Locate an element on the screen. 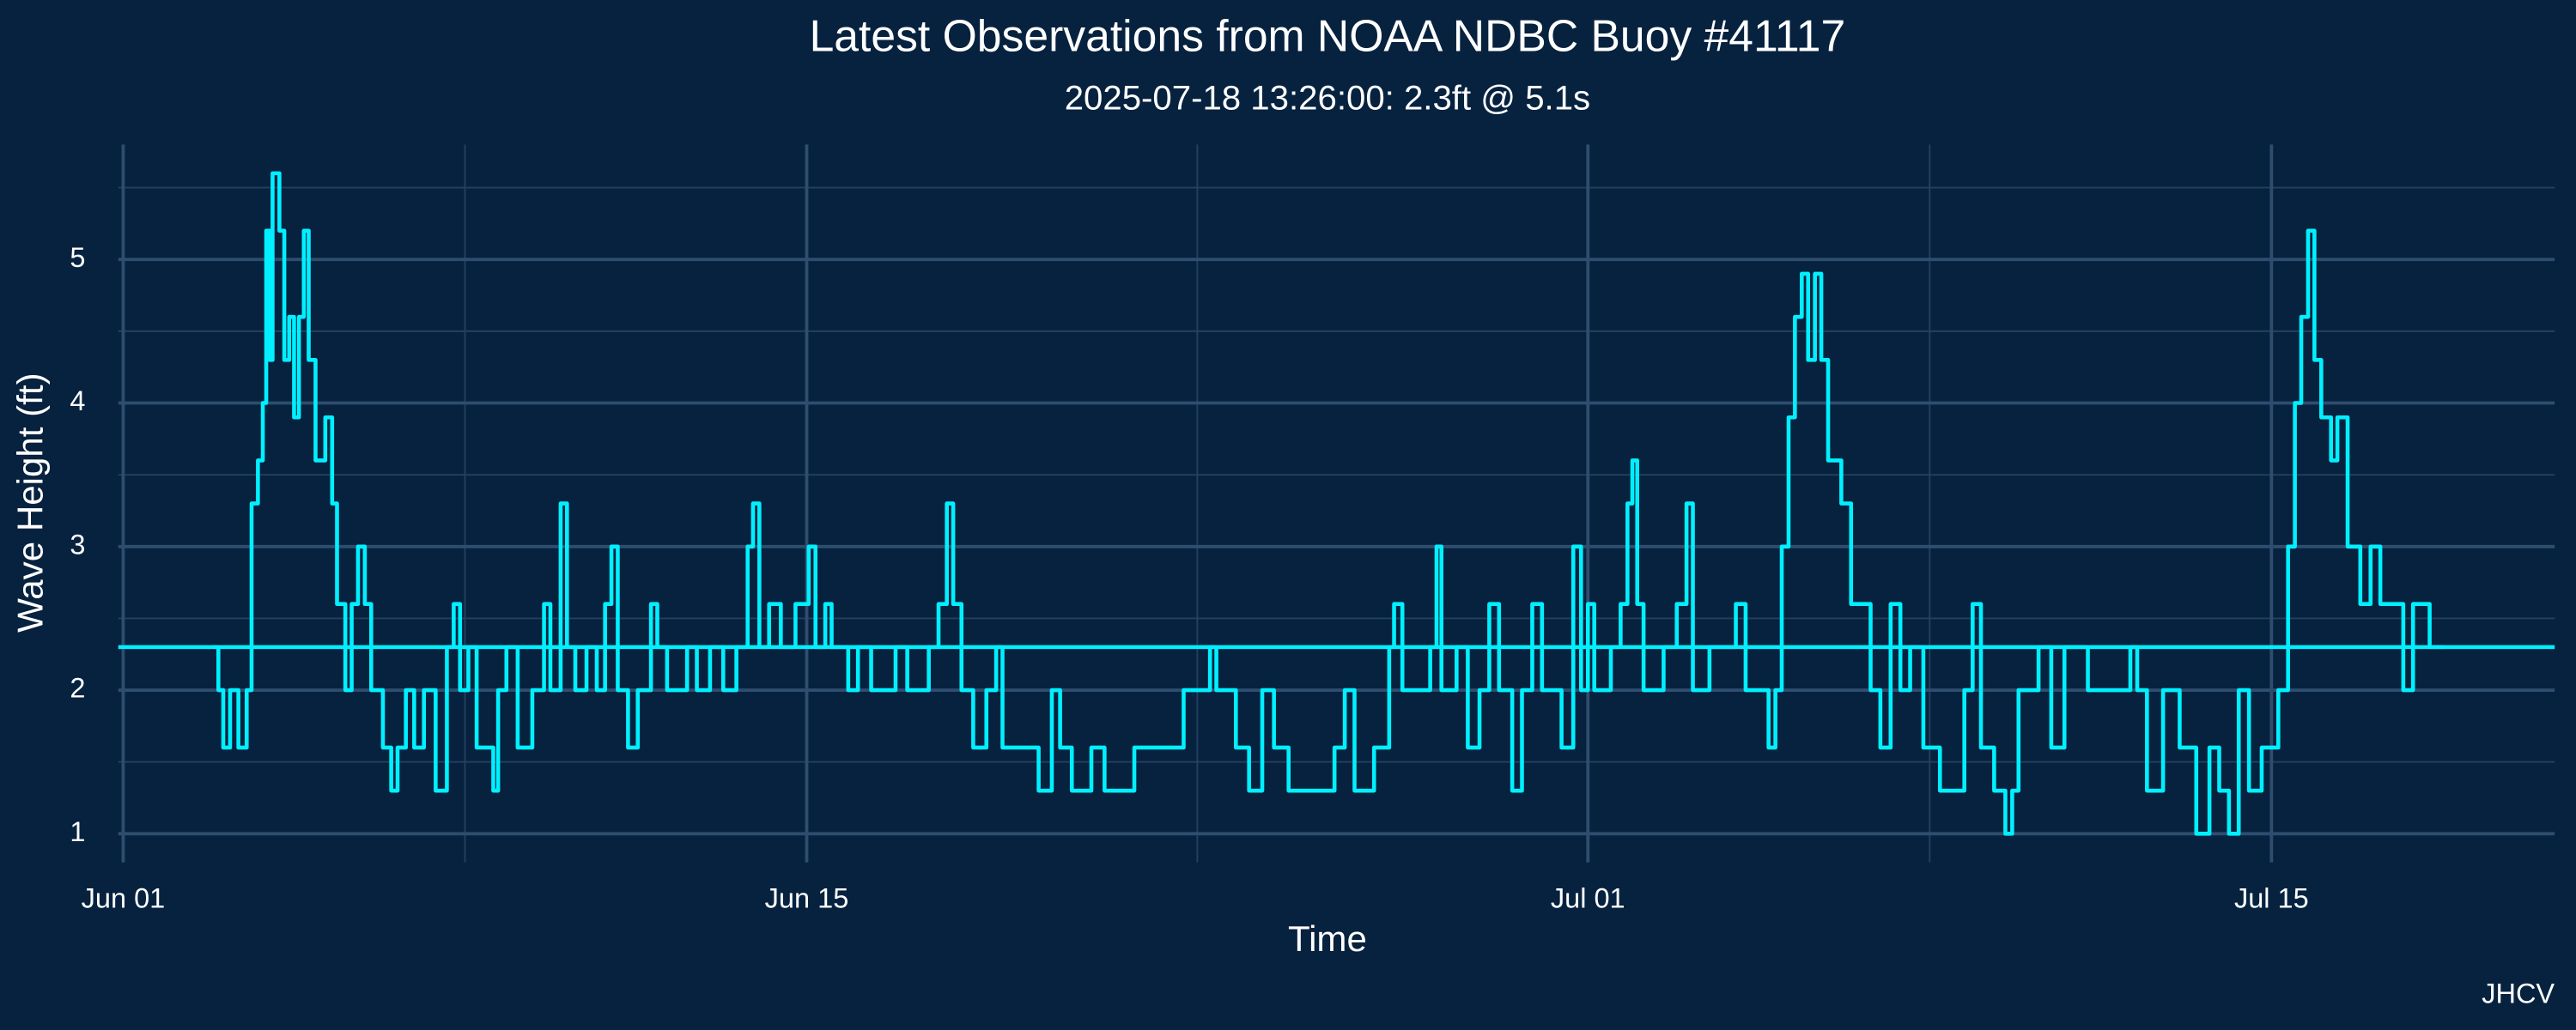  y-axis-title: Wave Height (ft) is located at coordinates (29, 502).